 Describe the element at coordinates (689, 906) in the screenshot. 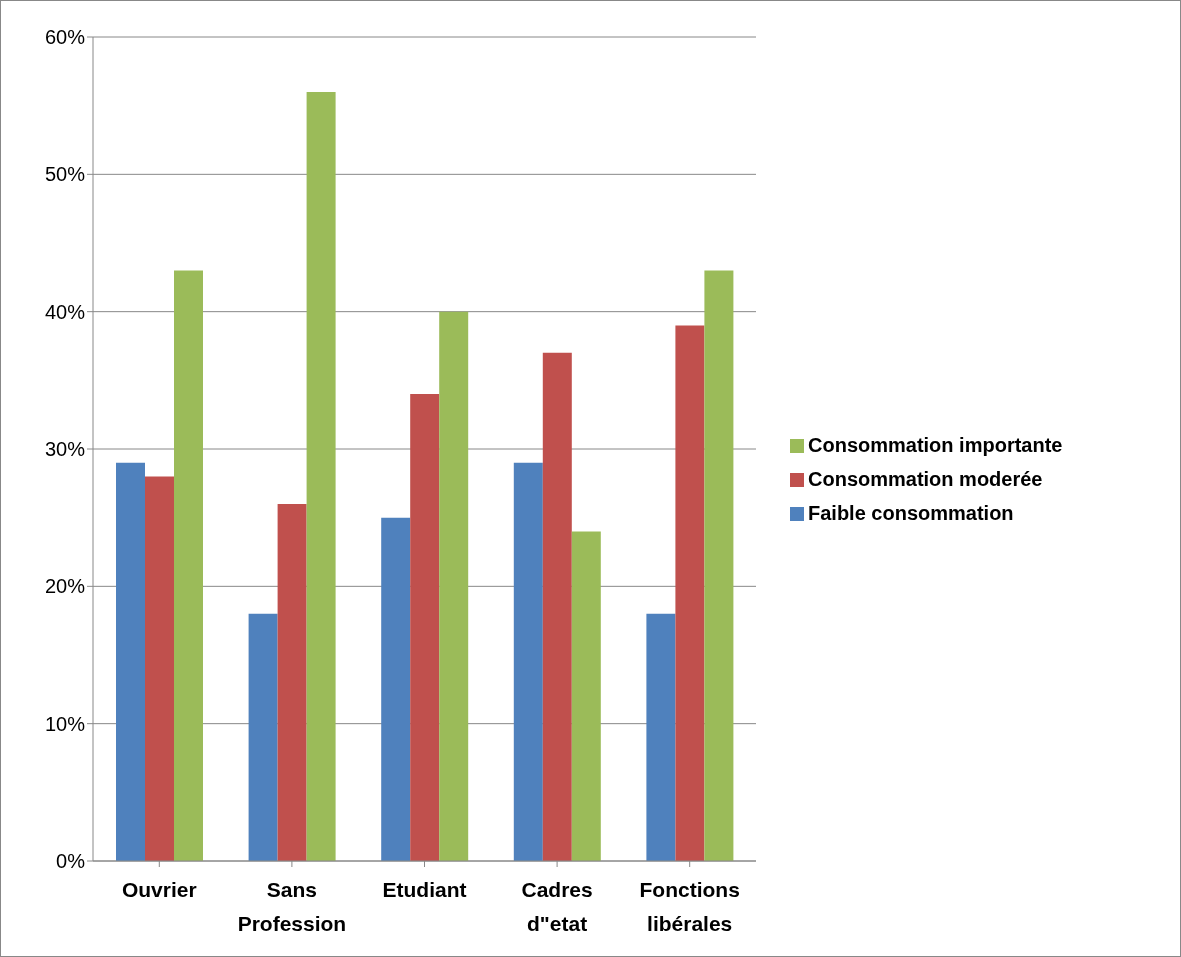

I see `x-tick-label: Fonctions libérales` at that location.